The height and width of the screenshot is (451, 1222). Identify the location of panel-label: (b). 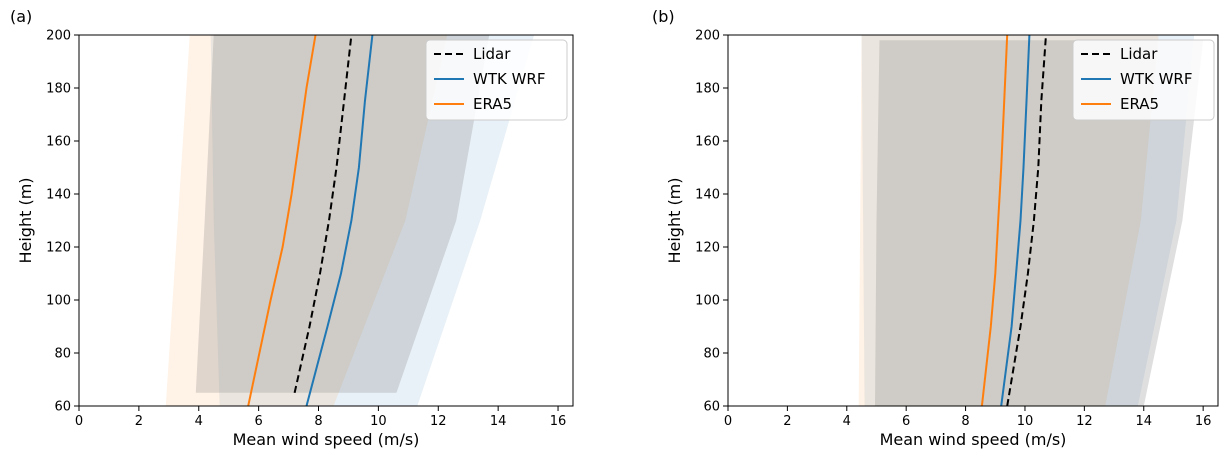
(663, 16).